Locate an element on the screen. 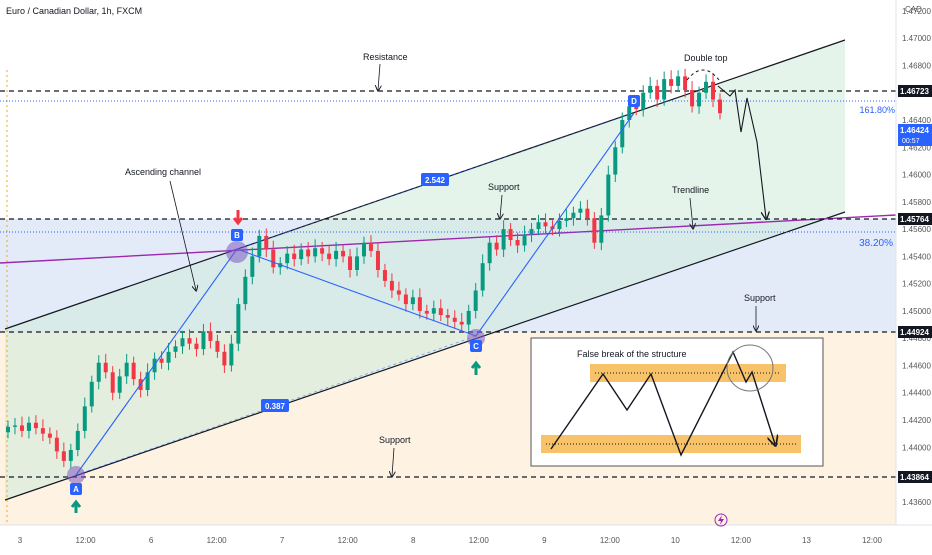 This screenshot has width=932, height=555. y-tick-label: 1.45200 is located at coordinates (916, 284).